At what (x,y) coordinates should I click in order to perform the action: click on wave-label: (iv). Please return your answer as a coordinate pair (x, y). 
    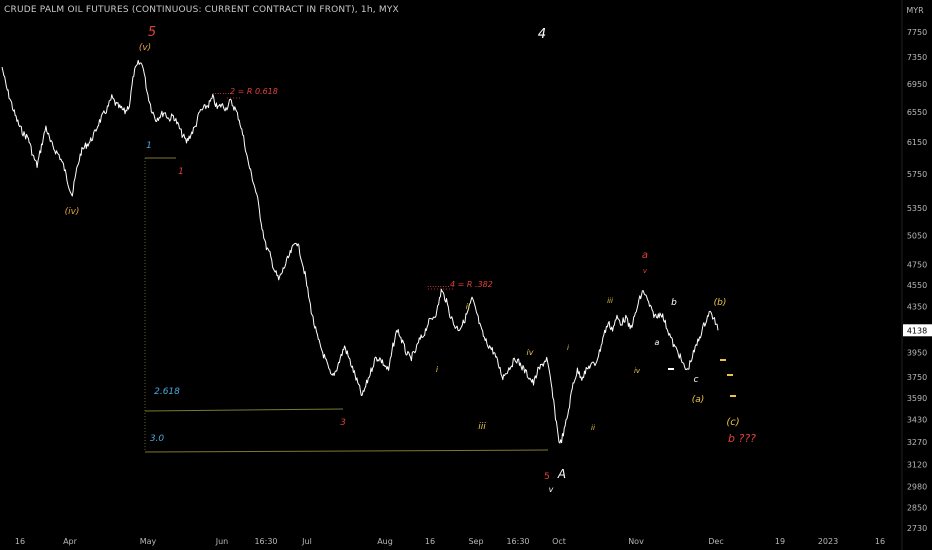
    Looking at the image, I should click on (72, 212).